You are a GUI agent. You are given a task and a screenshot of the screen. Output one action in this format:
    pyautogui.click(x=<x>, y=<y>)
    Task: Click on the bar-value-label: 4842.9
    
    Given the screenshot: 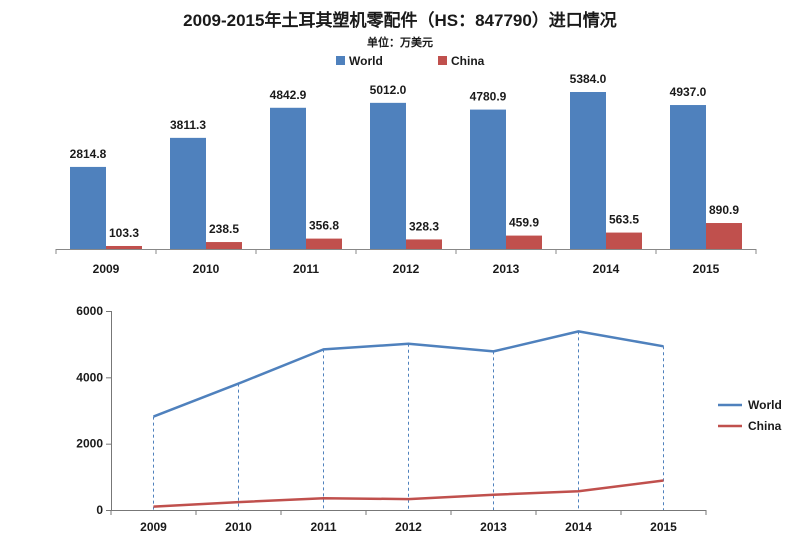 What is the action you would take?
    pyautogui.click(x=288, y=95)
    